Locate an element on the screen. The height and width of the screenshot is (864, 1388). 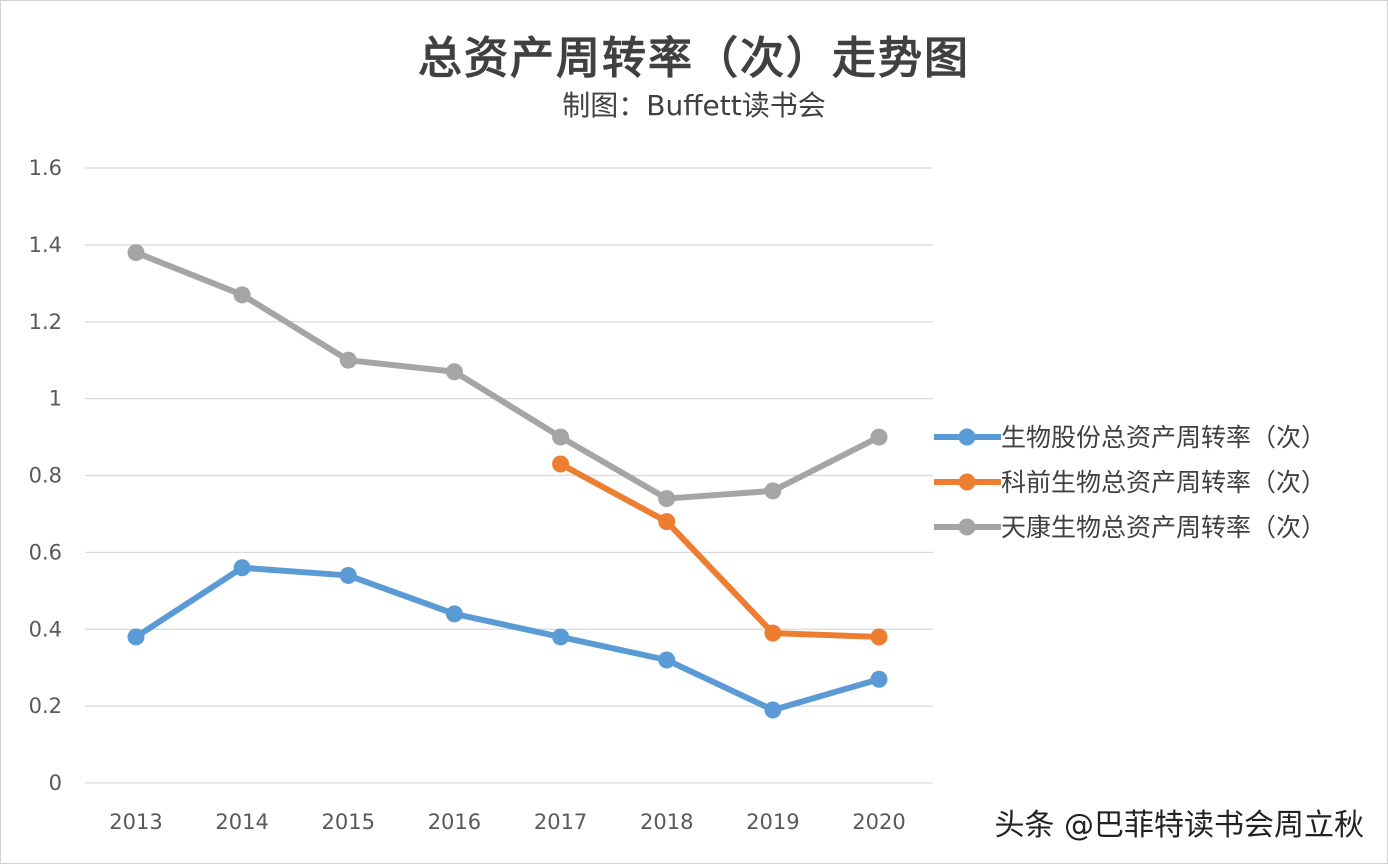
y-tick-label-8: 1.6 is located at coordinates (45, 168).